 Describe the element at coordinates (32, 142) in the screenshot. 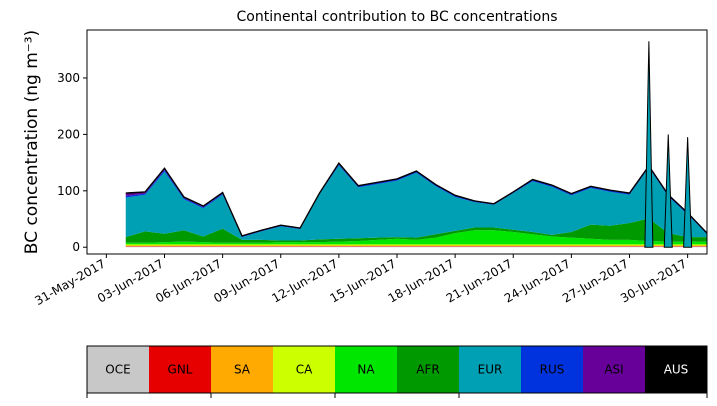

I see `y-axis-label: BC concentration (ng m⁻³)` at that location.